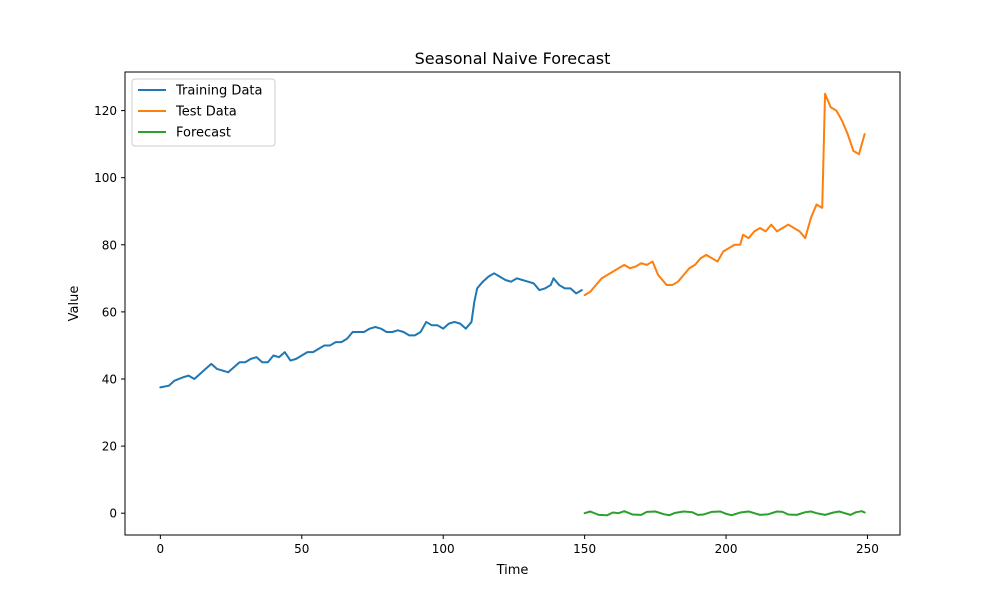  Describe the element at coordinates (74, 304) in the screenshot. I see `y-axis-label: Value` at that location.